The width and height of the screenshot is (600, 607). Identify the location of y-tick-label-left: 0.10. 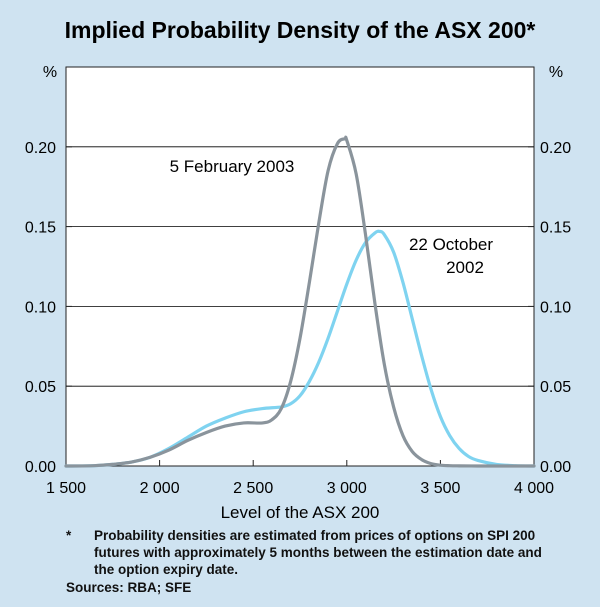
(40, 307).